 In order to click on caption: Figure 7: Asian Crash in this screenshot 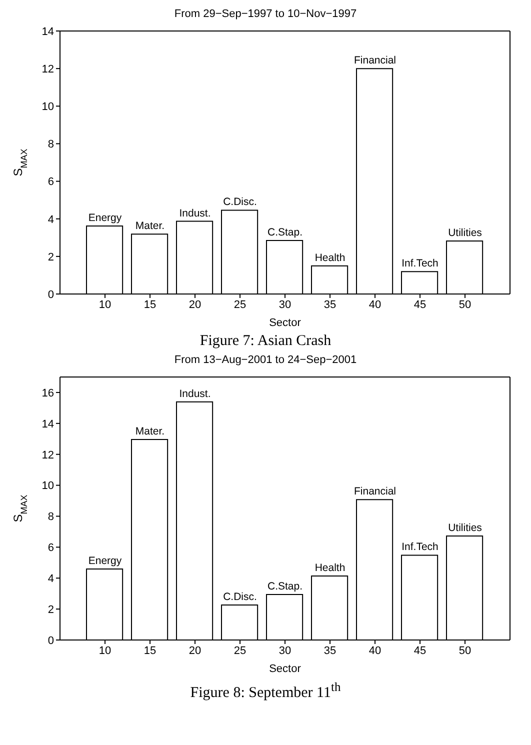, I will do `click(265, 341)`.